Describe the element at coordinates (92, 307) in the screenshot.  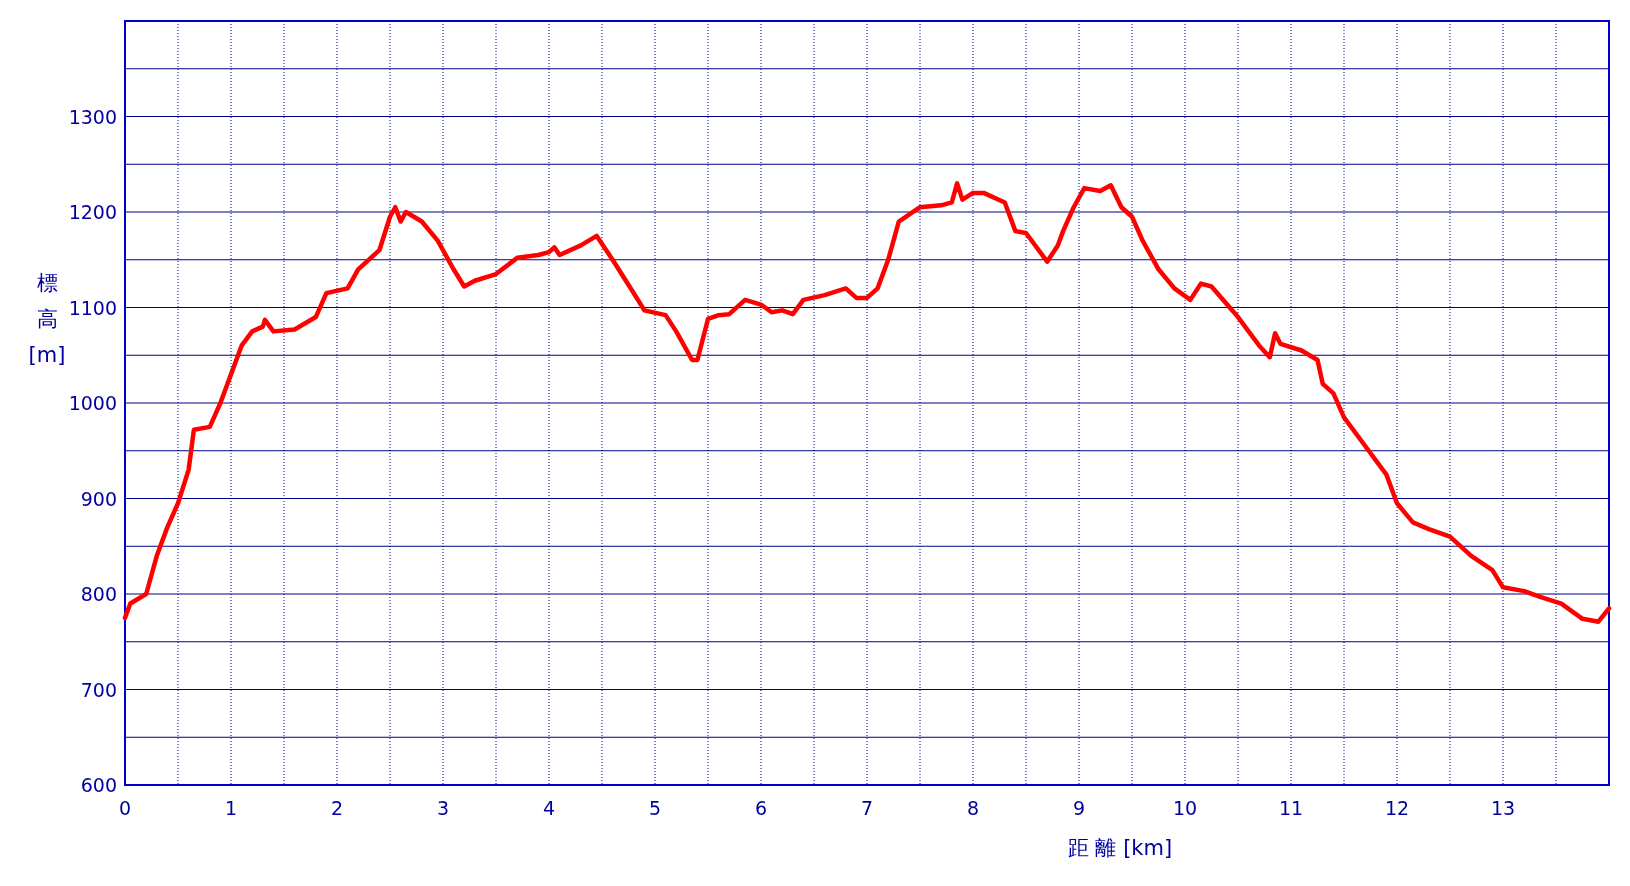
I see `y-tick-label: 1100` at that location.